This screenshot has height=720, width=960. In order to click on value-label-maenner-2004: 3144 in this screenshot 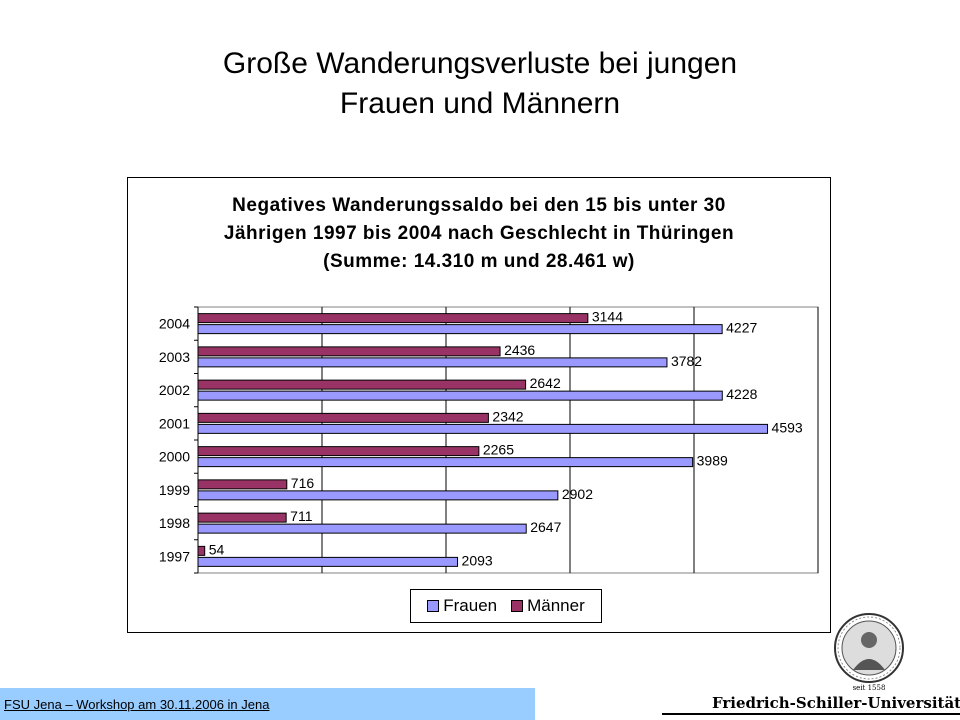, I will do `click(607, 317)`.